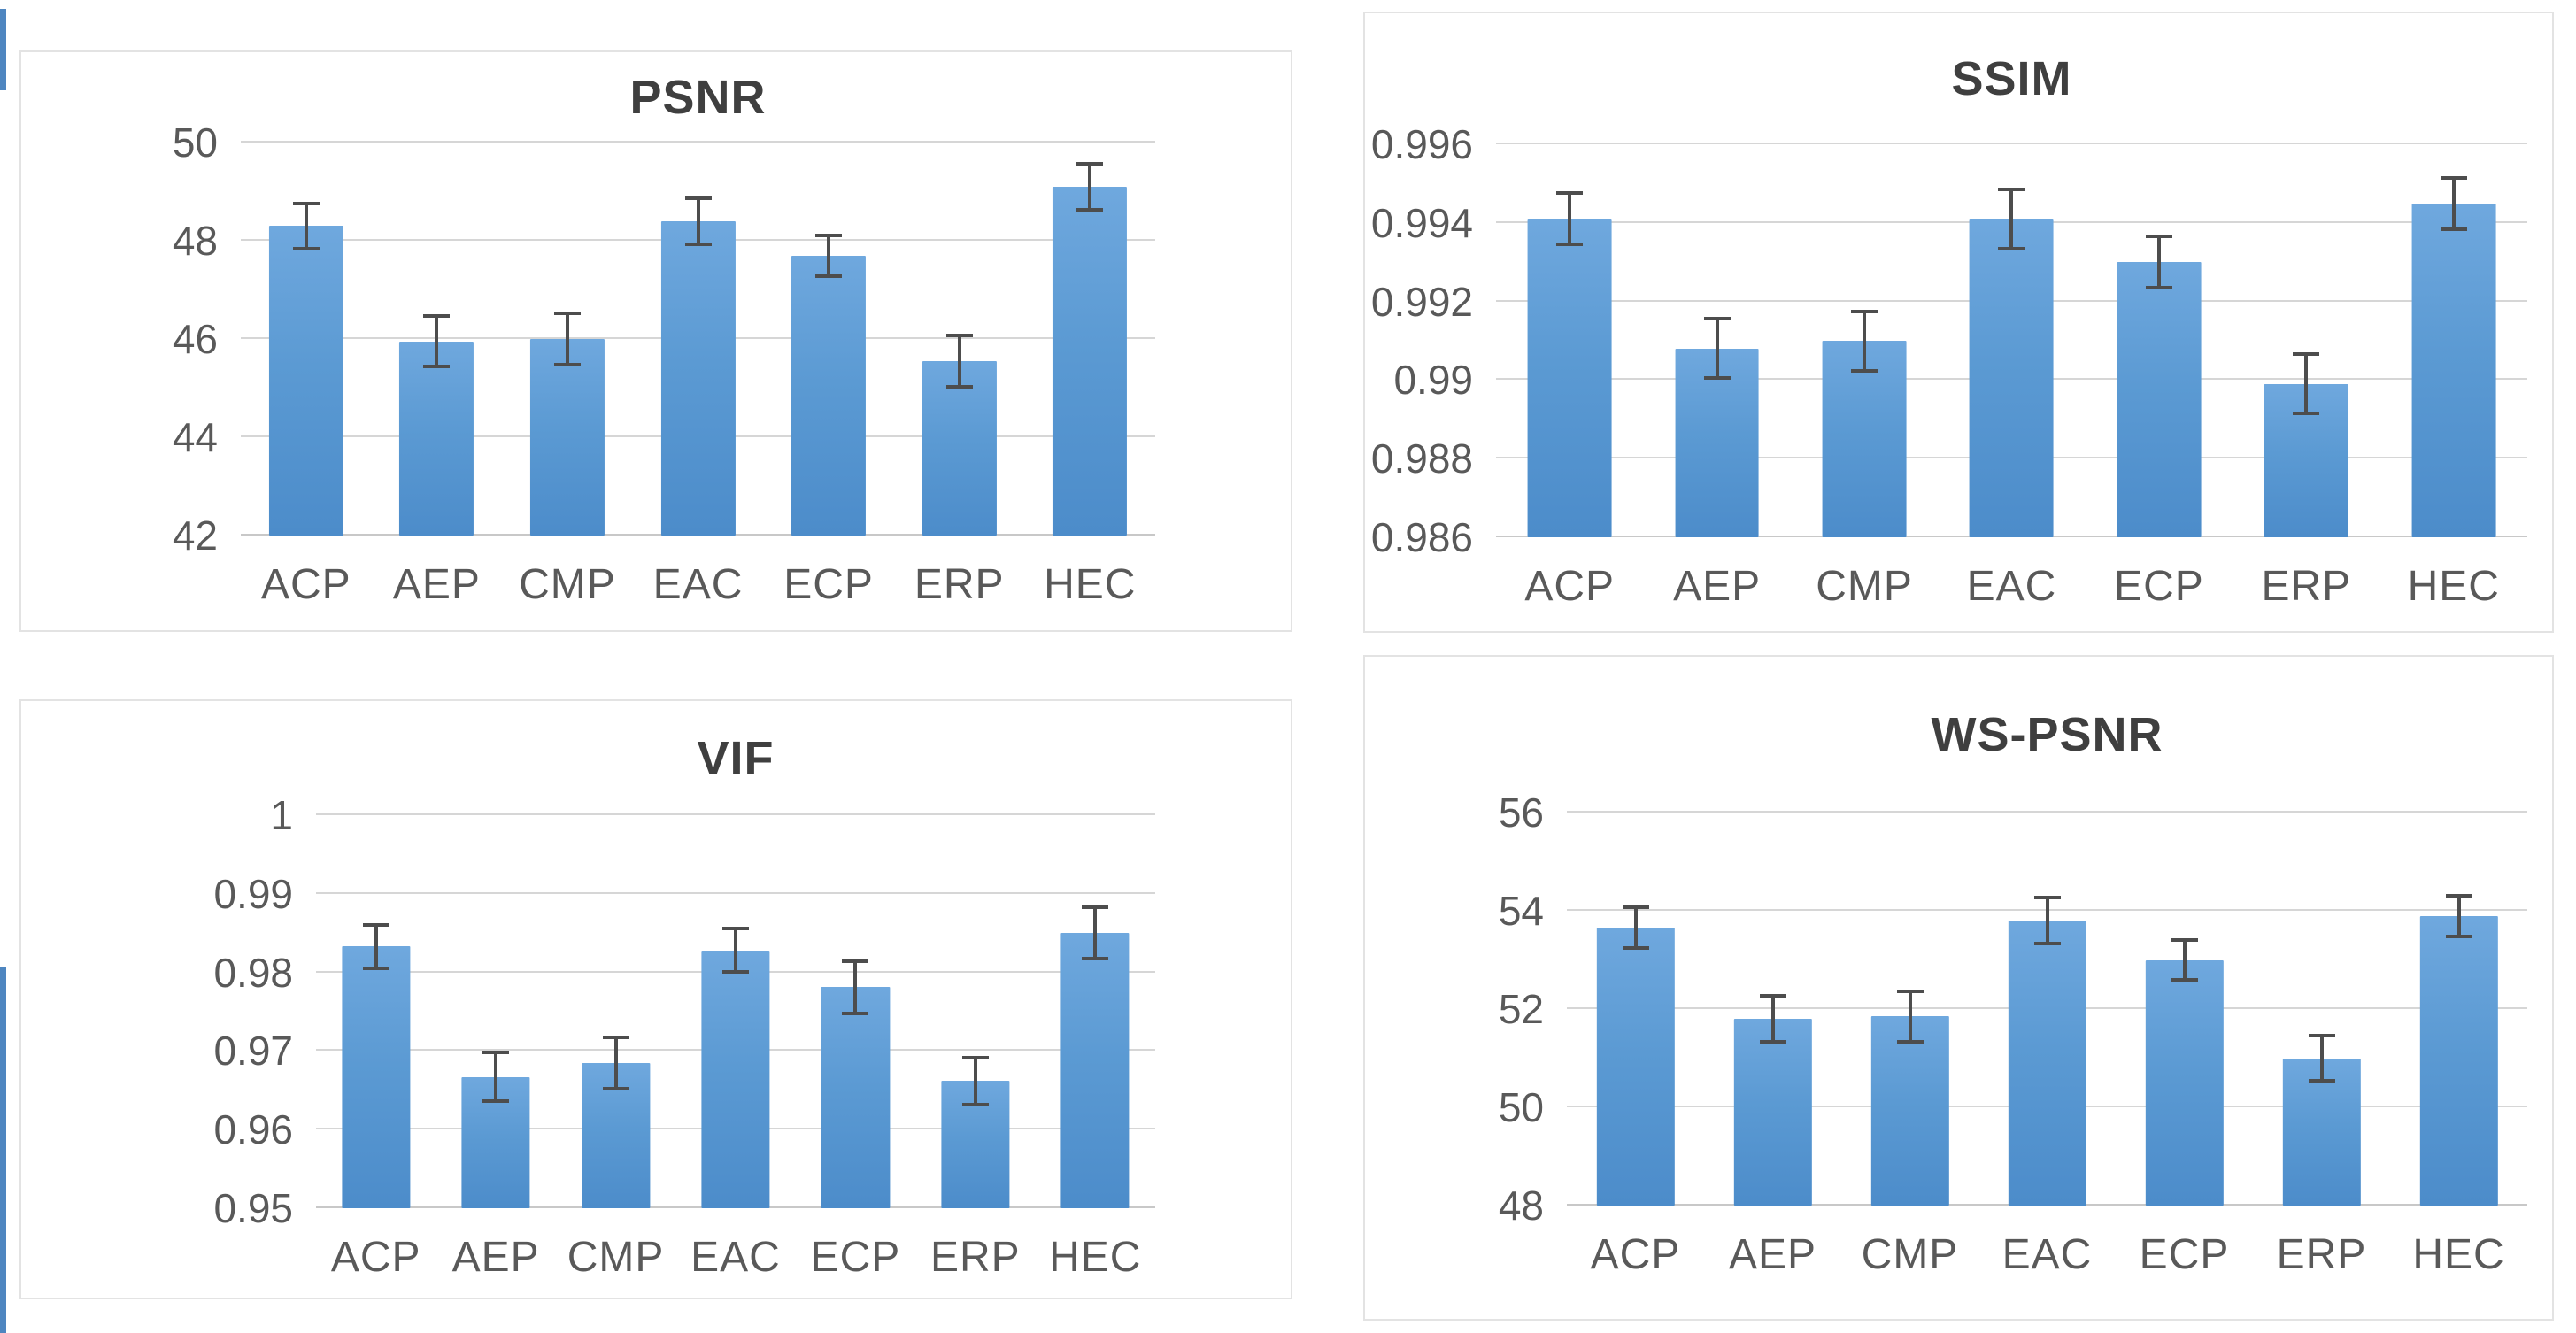 This screenshot has height=1333, width=2576. What do you see at coordinates (1570, 587) in the screenshot?
I see `x-category-label-acp: ACP` at bounding box center [1570, 587].